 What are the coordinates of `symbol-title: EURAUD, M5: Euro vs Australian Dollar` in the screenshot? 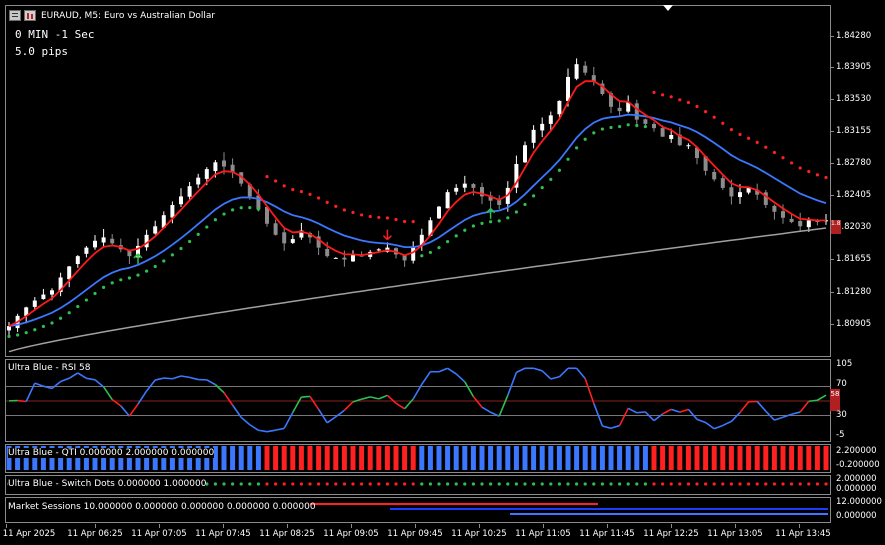 It's located at (128, 16).